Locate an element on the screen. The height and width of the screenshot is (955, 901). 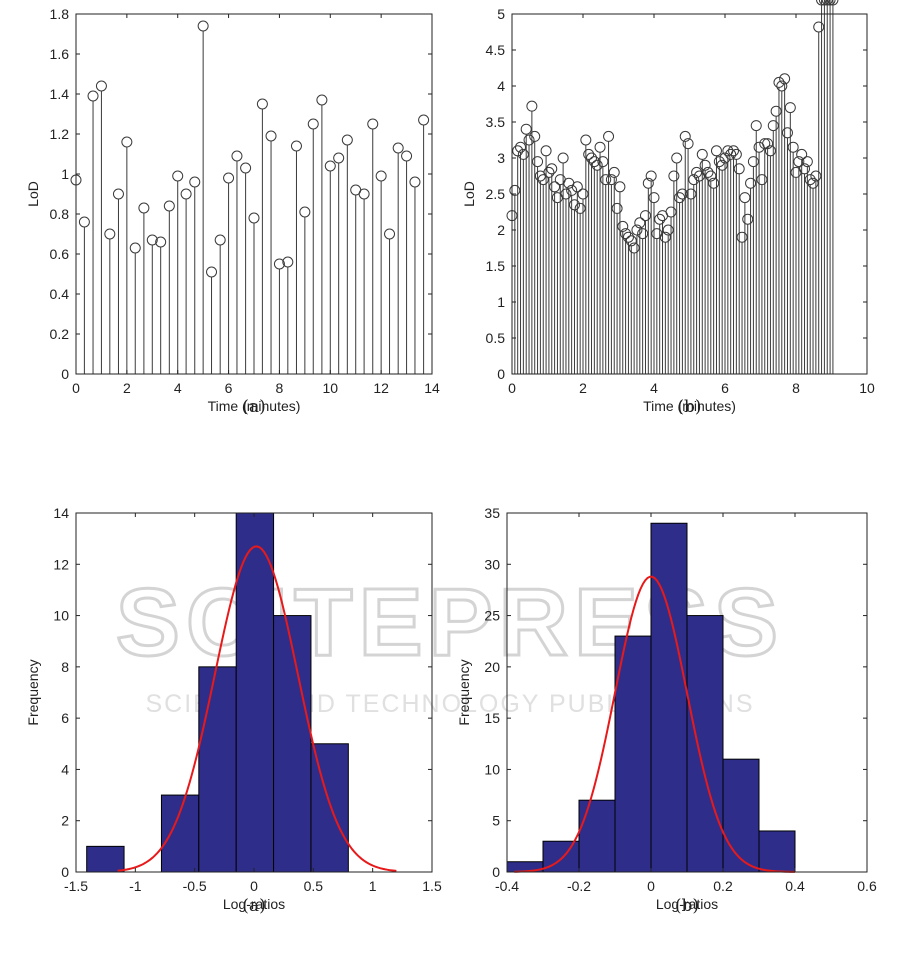
x-tick-label: 4 is located at coordinates (178, 388).